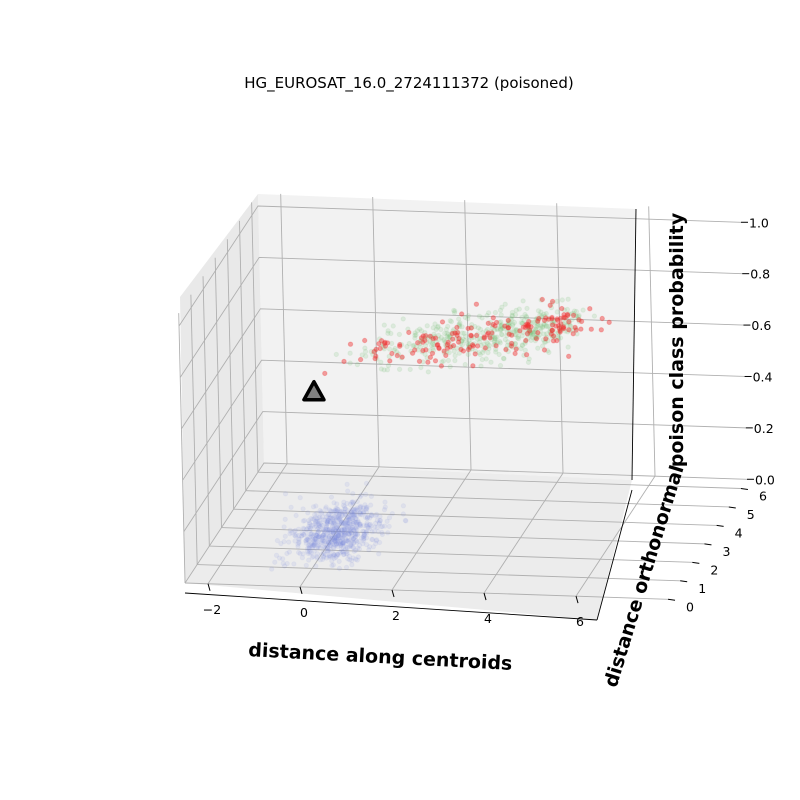 This screenshot has height=800, width=800. Describe the element at coordinates (243, 355) in the screenshot. I see `grid-line-y-wall` at that location.